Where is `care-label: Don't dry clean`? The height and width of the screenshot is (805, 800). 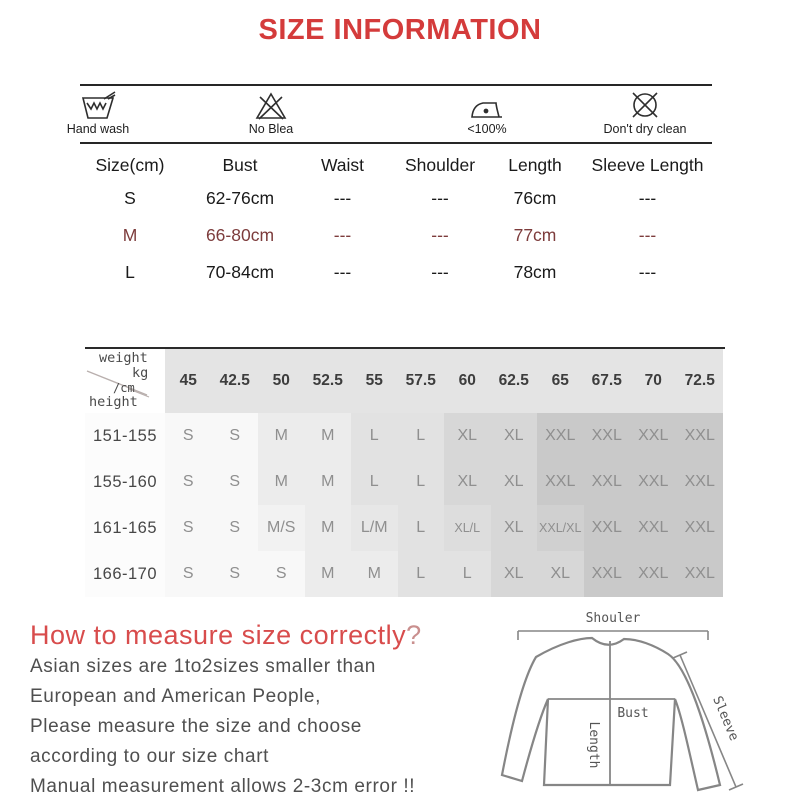 care-label: Don't dry clean is located at coordinates (645, 129).